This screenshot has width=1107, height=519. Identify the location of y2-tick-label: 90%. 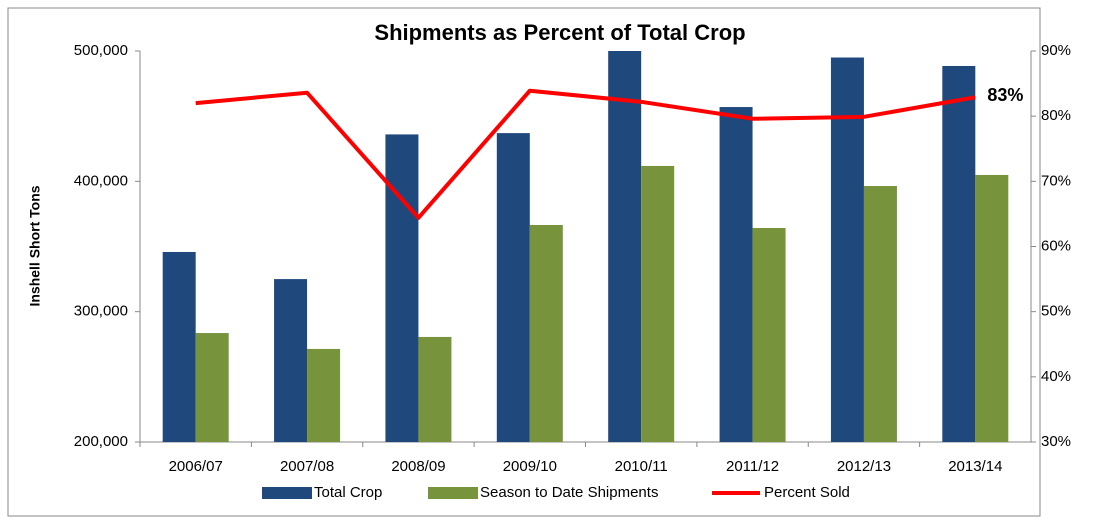
(1056, 50).